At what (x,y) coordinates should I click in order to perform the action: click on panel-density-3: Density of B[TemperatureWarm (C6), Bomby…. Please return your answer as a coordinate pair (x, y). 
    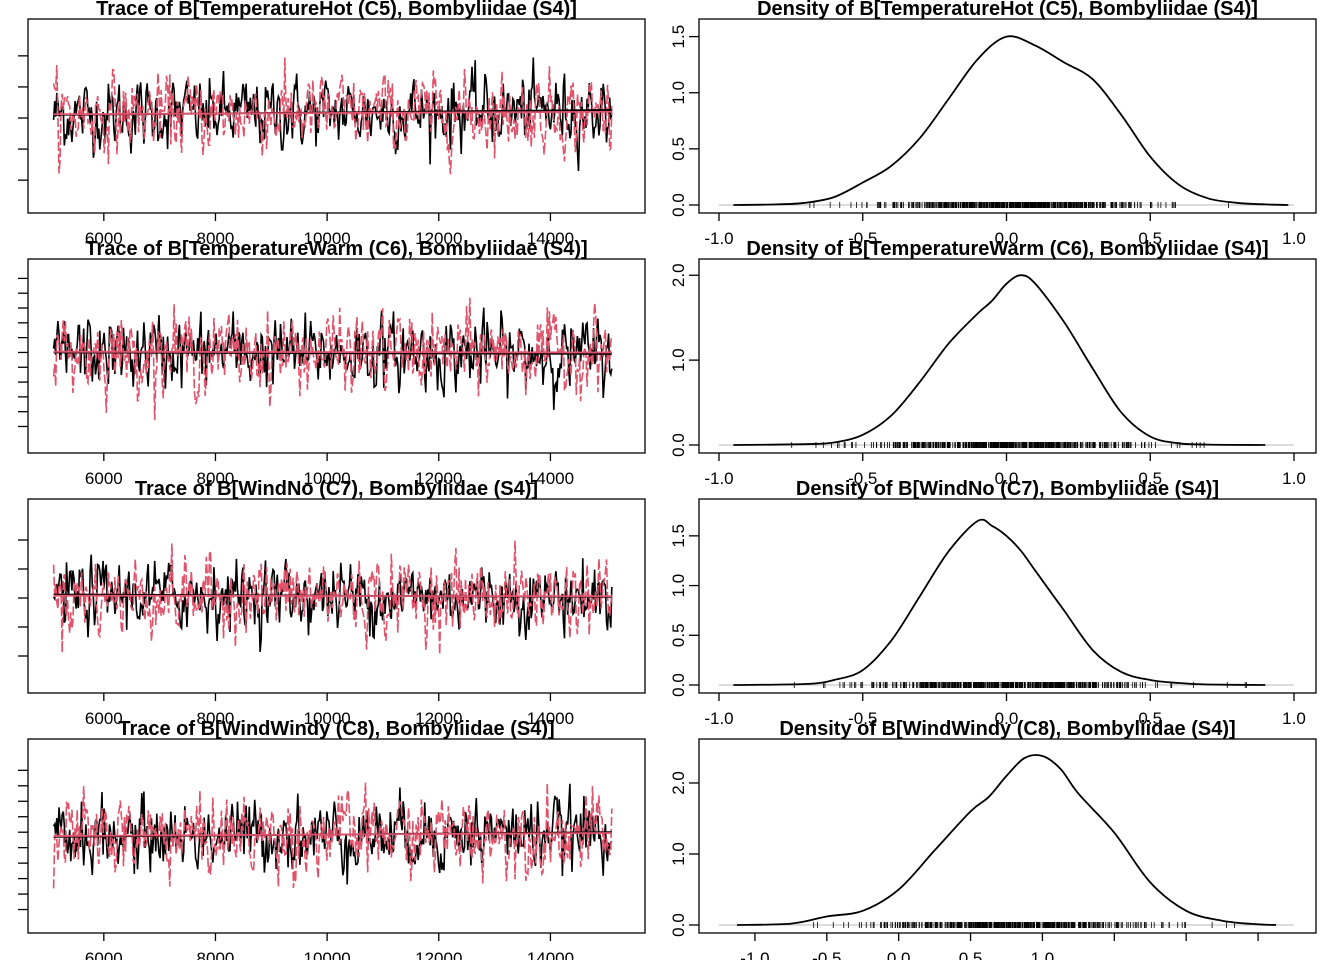
    Looking at the image, I should click on (993, 363).